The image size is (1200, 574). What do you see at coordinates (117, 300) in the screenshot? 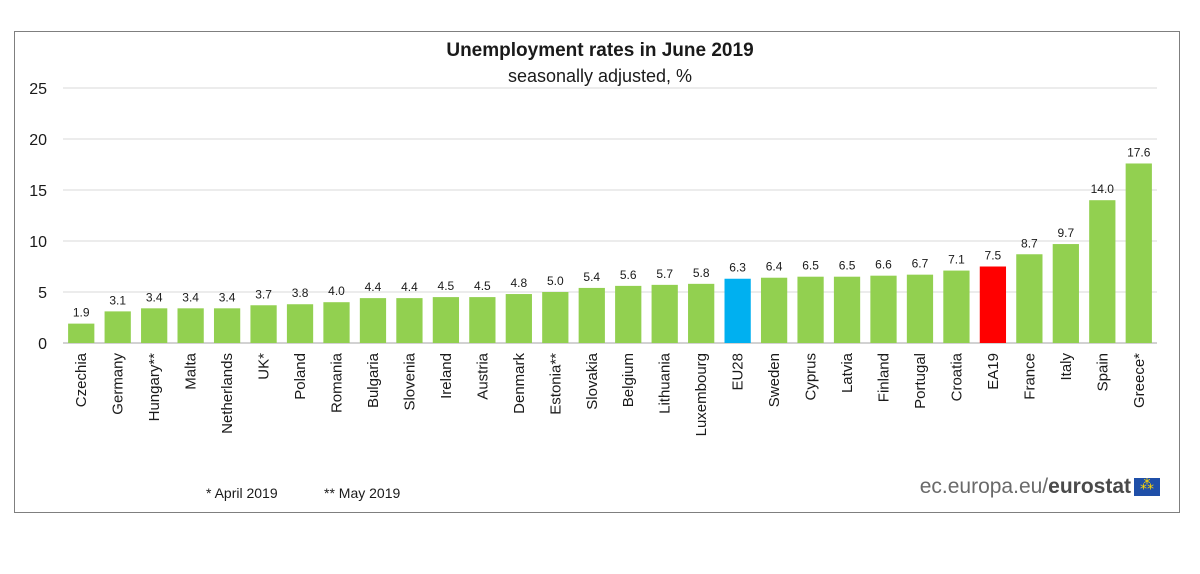
I see `value-label: 3.1` at bounding box center [117, 300].